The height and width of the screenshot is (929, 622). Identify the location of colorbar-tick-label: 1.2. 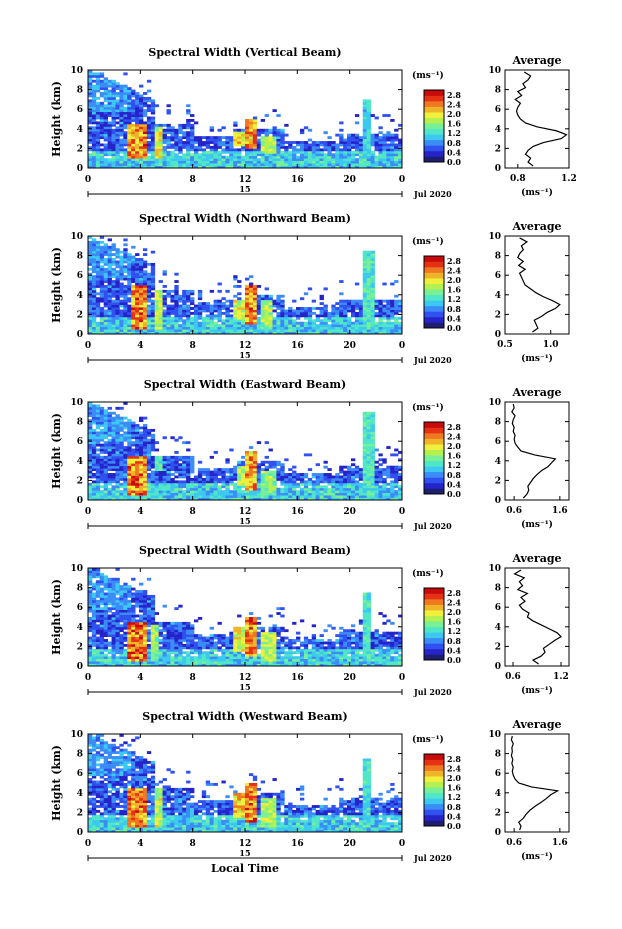
(454, 299).